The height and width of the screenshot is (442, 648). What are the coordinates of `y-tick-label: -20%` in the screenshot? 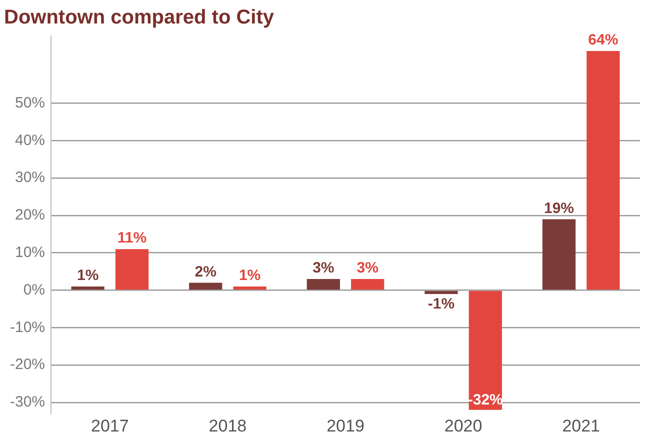 It's located at (28, 365).